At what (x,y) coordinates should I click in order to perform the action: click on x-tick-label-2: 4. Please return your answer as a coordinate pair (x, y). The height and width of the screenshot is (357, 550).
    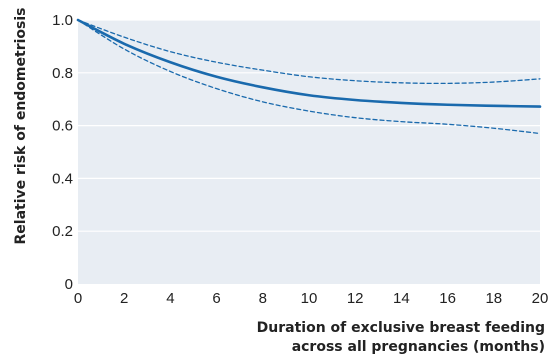
    Looking at the image, I should click on (170, 298).